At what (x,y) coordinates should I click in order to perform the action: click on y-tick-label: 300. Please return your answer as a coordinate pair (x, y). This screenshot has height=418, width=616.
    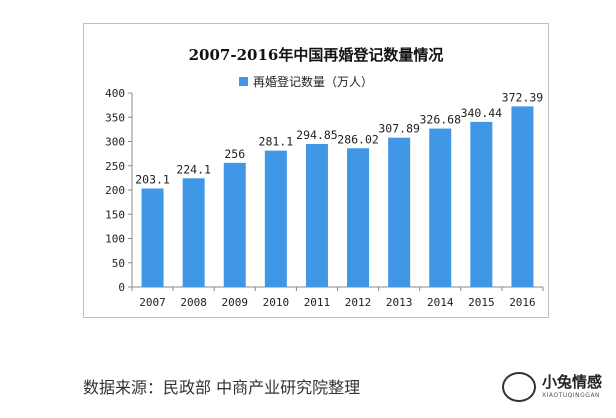
    Looking at the image, I should click on (115, 142).